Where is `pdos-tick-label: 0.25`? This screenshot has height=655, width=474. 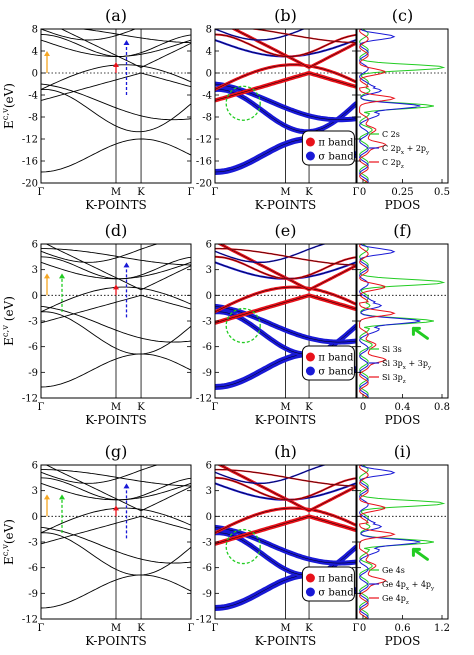 pdos-tick-label: 0.25 is located at coordinates (402, 192).